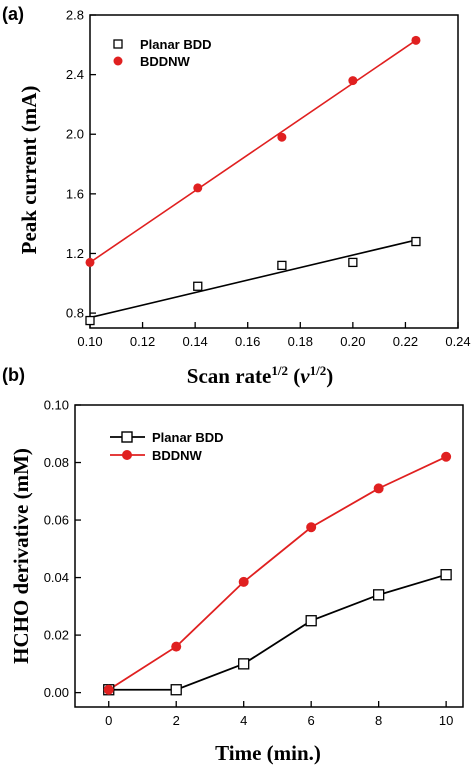  What do you see at coordinates (188, 437) in the screenshot?
I see `legend-b-planar-label: Planar BDD` at bounding box center [188, 437].